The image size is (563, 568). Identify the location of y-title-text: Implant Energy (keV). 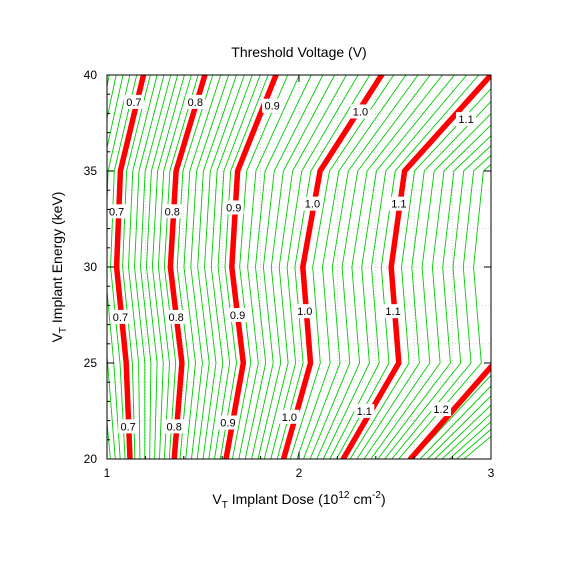
(57, 259).